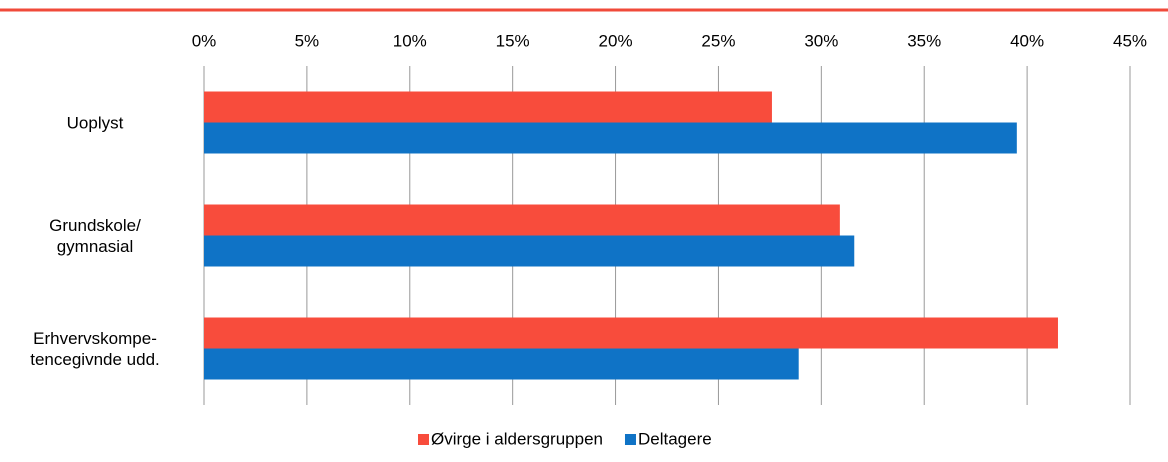 The image size is (1168, 462). I want to click on x-tick-label: 15%, so click(513, 40).